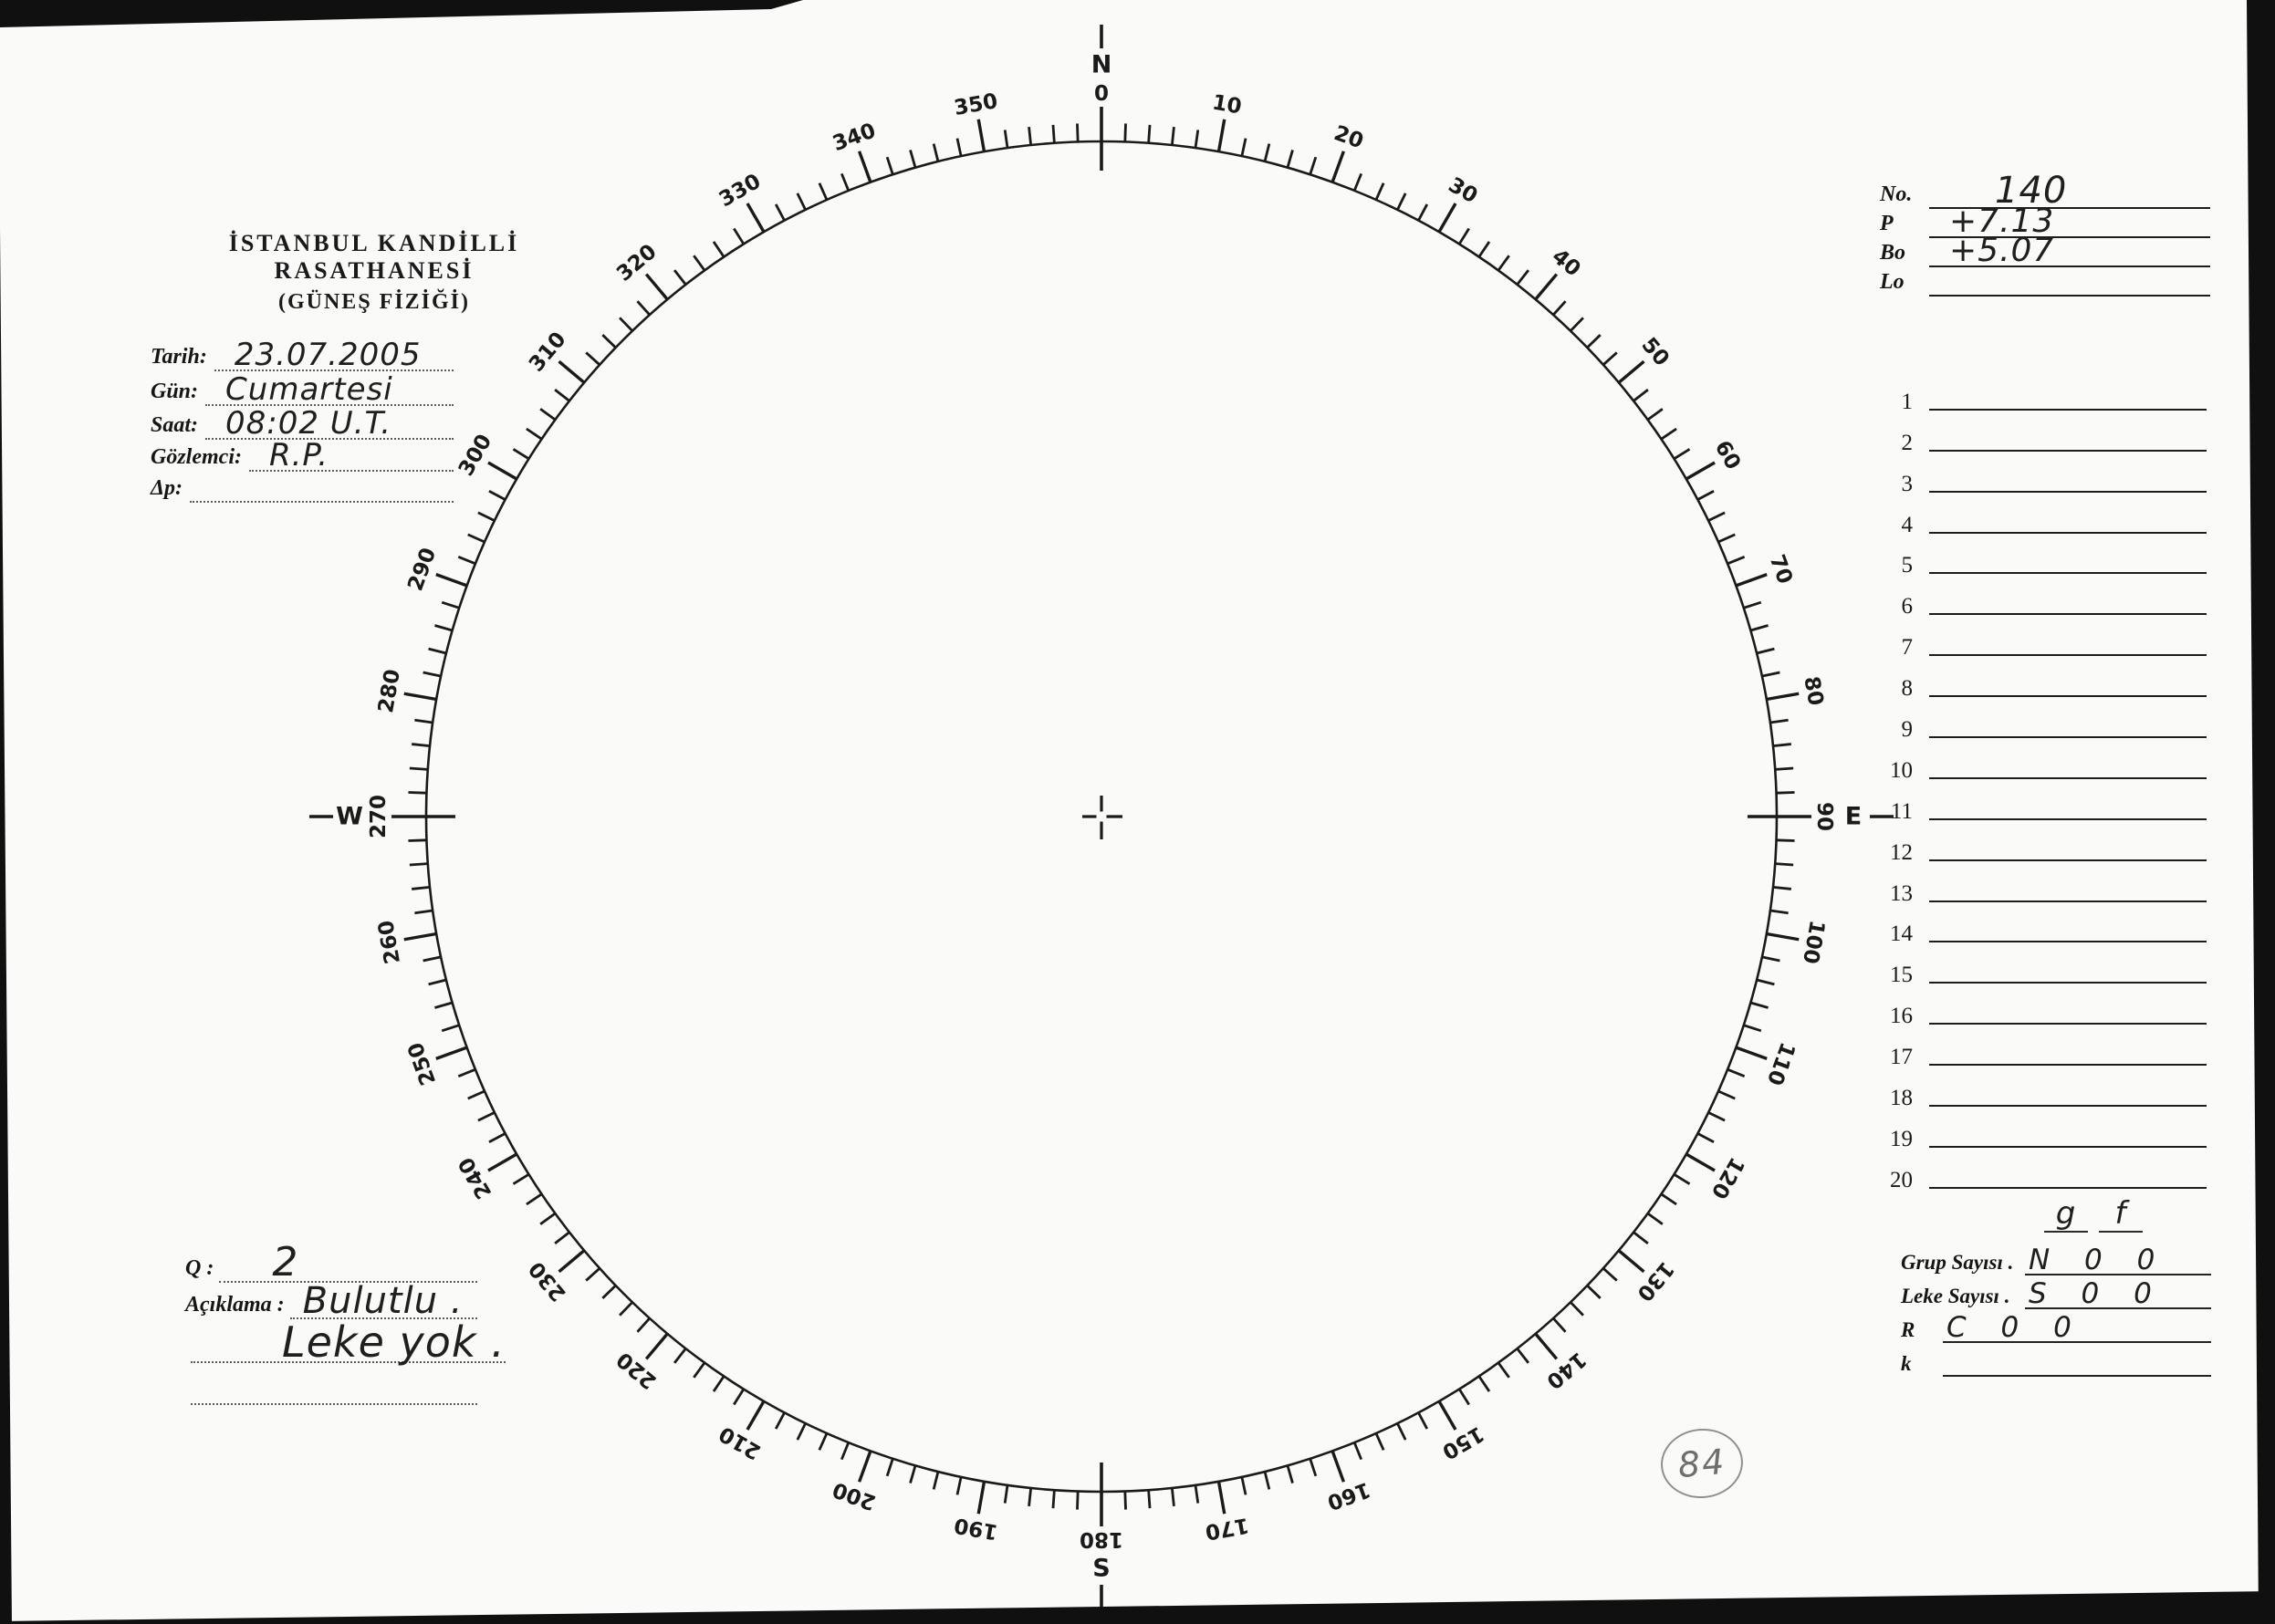  I want to click on group-list-row-9: 9, so click(2041, 722).